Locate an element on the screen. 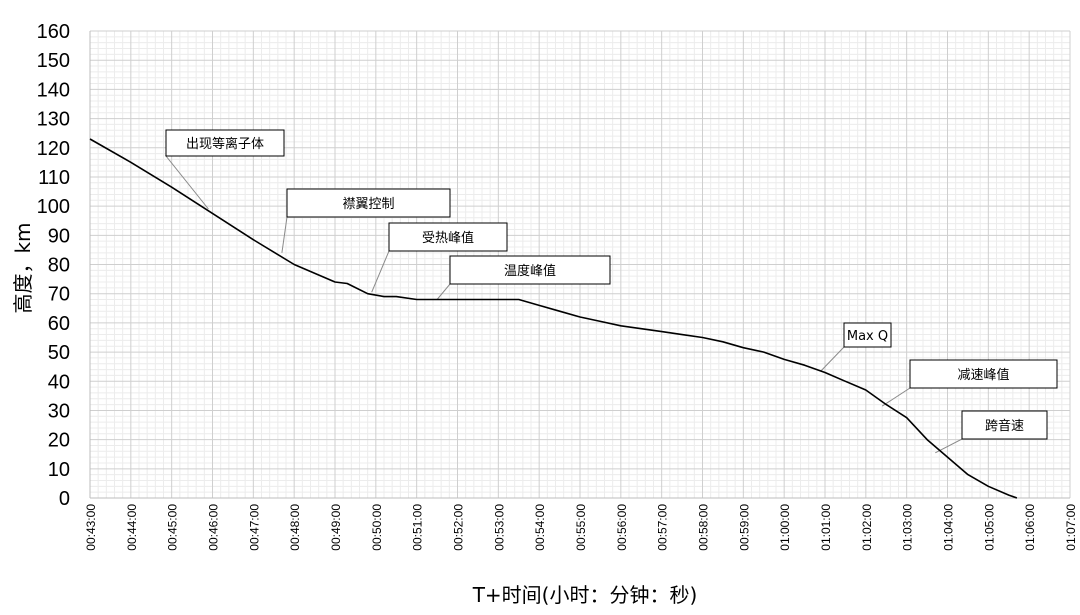 Image resolution: width=1080 pixels, height=615 pixels. annotation-label: 减速峰值 is located at coordinates (983, 375).